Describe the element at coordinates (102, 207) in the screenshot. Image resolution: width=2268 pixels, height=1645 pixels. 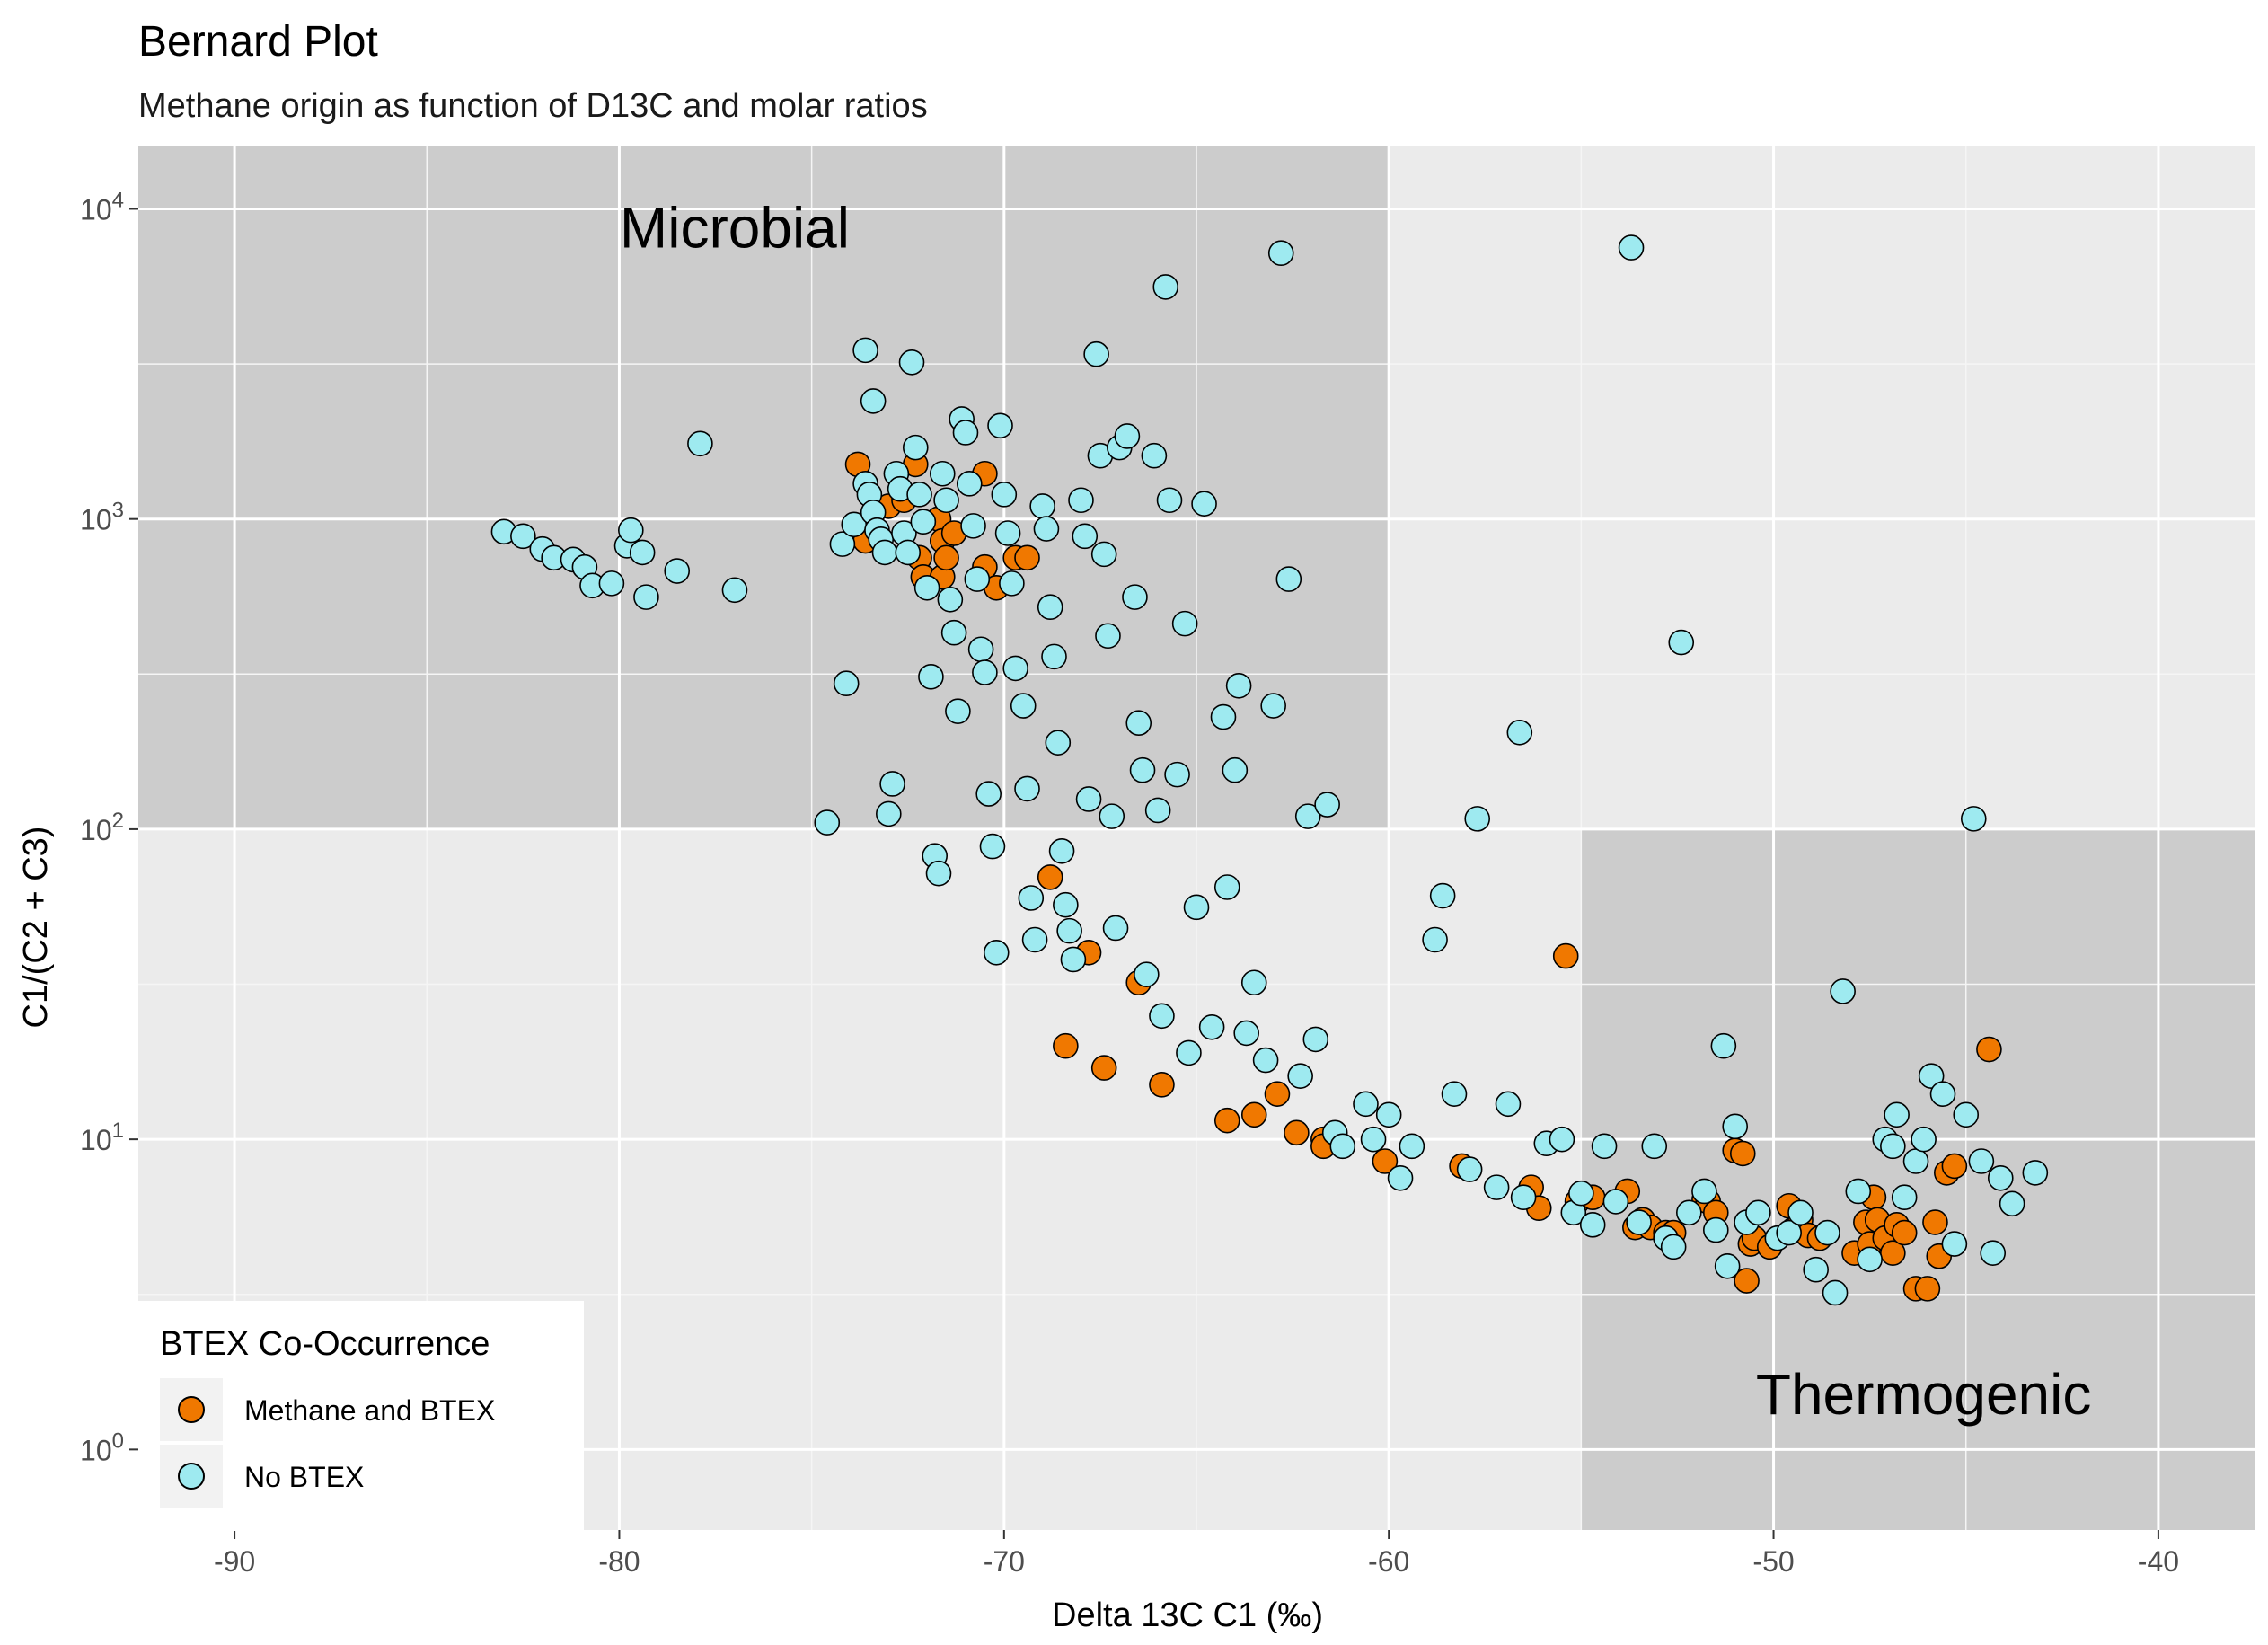
I see `y-tick-label: 10⁴` at that location.